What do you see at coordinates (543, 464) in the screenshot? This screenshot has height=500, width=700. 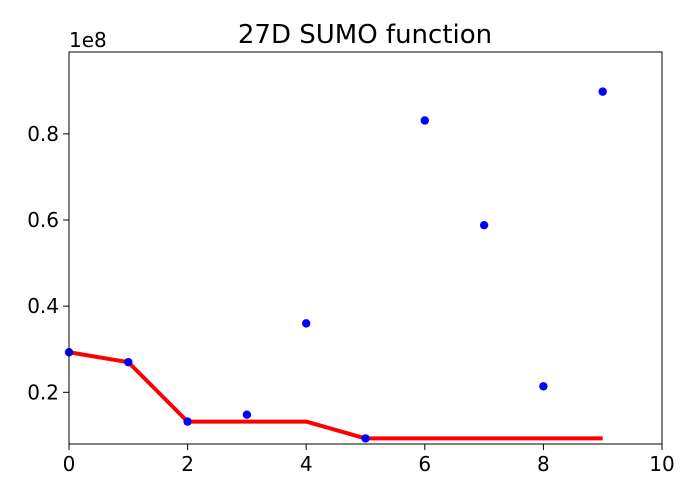 I see `x-tick-label: 8` at bounding box center [543, 464].